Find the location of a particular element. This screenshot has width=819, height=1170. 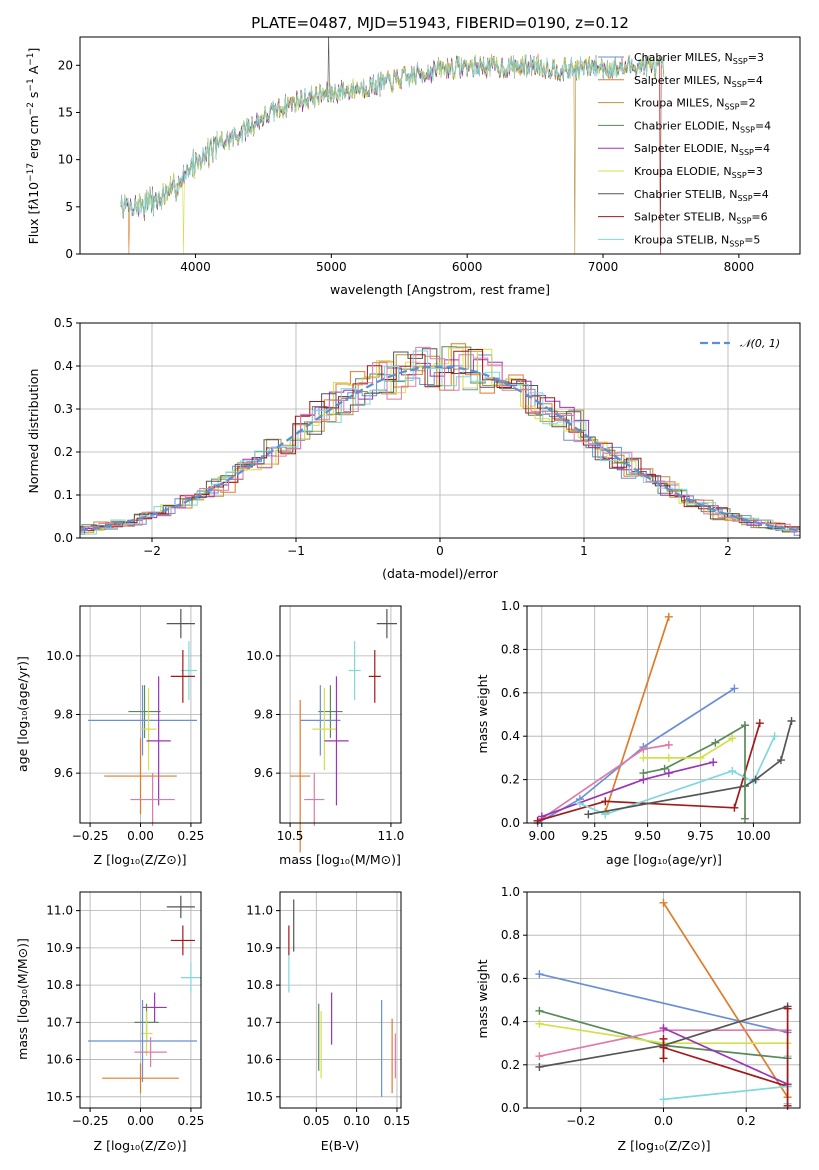

p4-ytick-label: 10.9 is located at coordinates (59, 948).